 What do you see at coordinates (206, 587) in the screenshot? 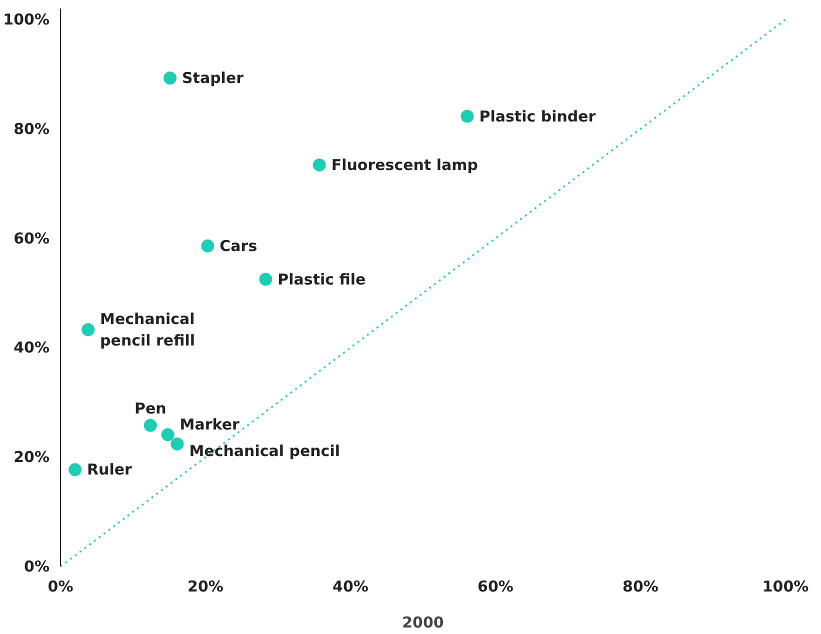
I see `x-tick-label: 20%` at bounding box center [206, 587].